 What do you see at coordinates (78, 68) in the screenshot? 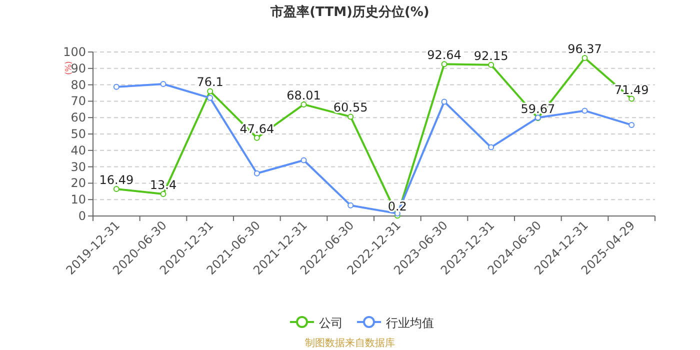
I see `y-tick-label: 90` at bounding box center [78, 68].